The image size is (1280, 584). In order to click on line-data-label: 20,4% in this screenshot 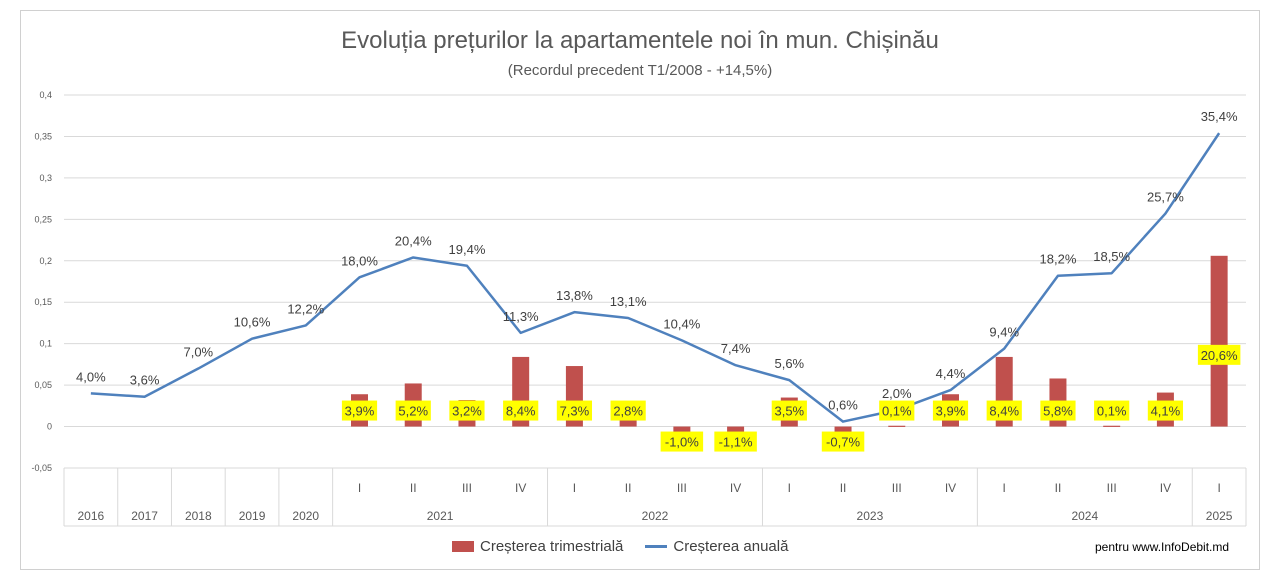, I will do `click(413, 240)`.